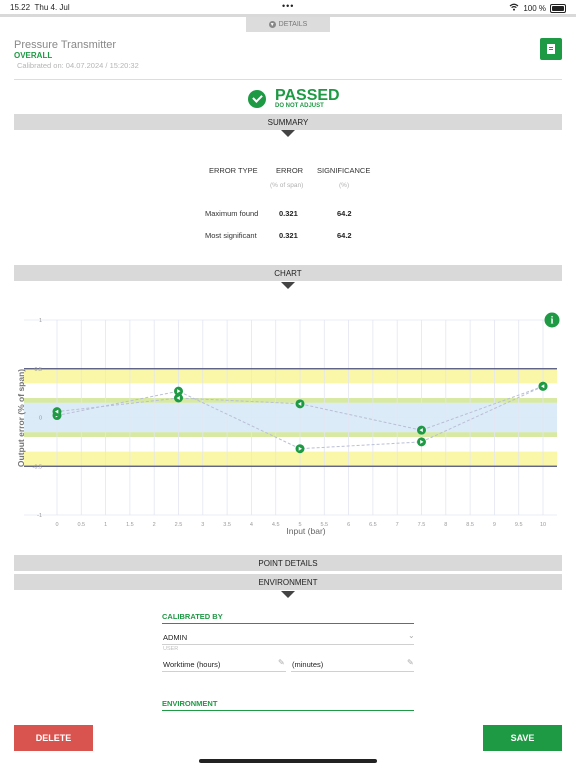 The height and width of the screenshot is (768, 576). Describe the element at coordinates (21, 418) in the screenshot. I see `y-axis-label: Output error (% of span)` at that location.